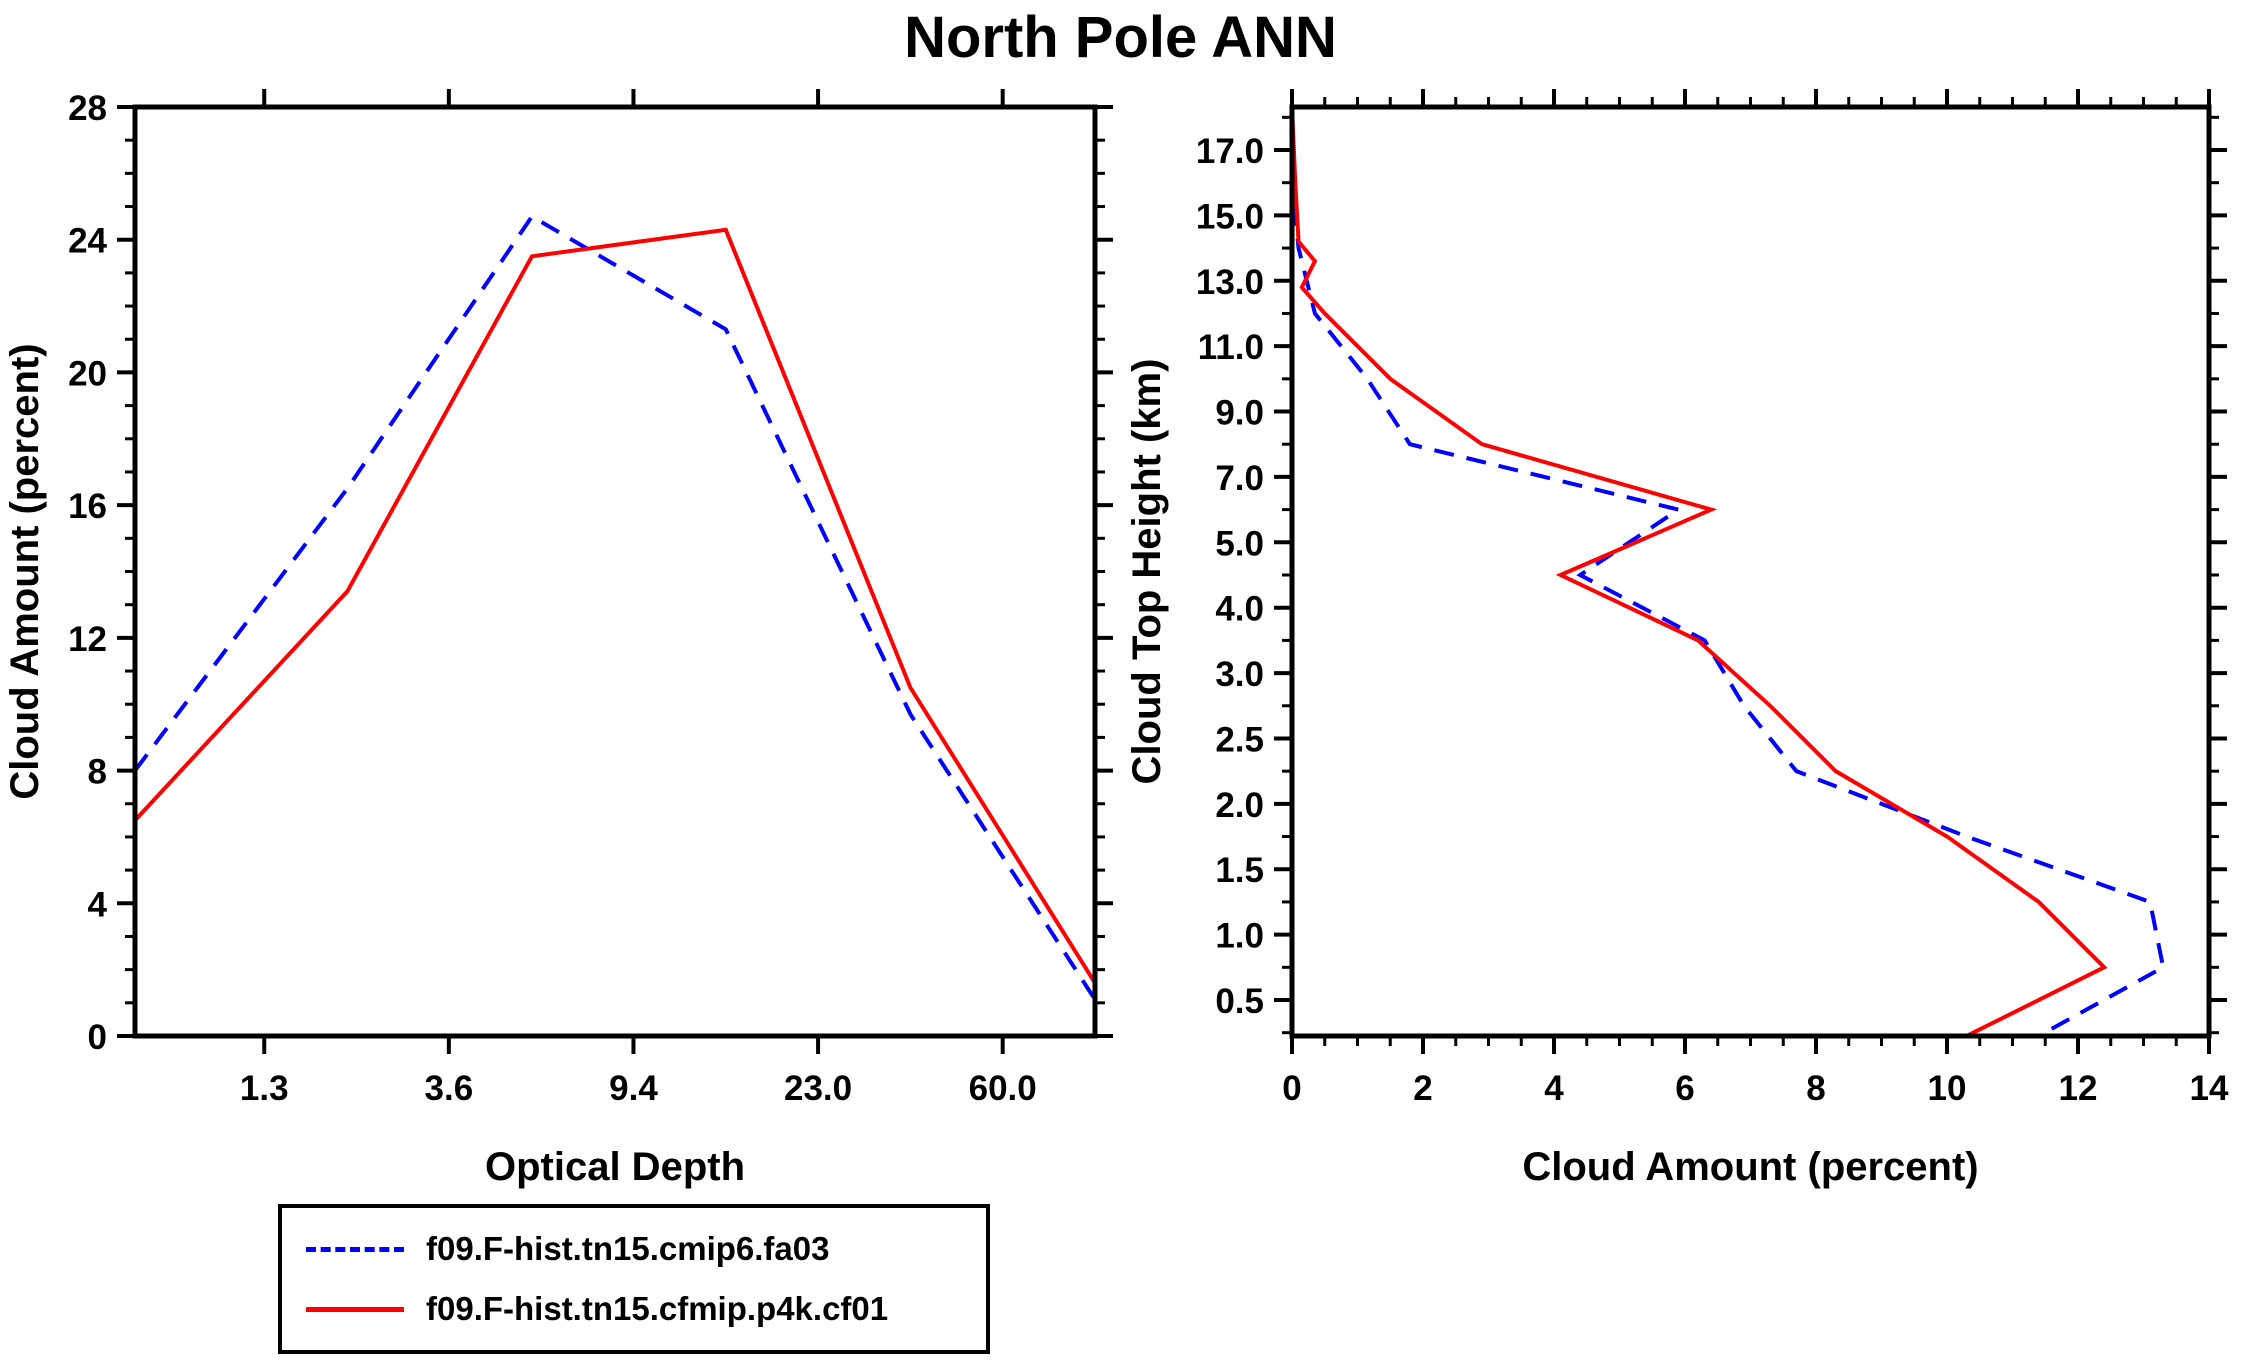  I want to click on x-tick-label: 60.0, so click(1003, 1088).